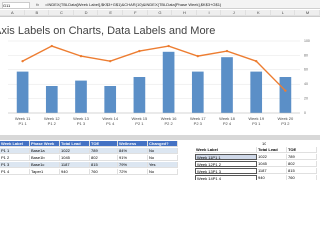  Describe the element at coordinates (110, 13) in the screenshot. I see `column-header: E` at that location.